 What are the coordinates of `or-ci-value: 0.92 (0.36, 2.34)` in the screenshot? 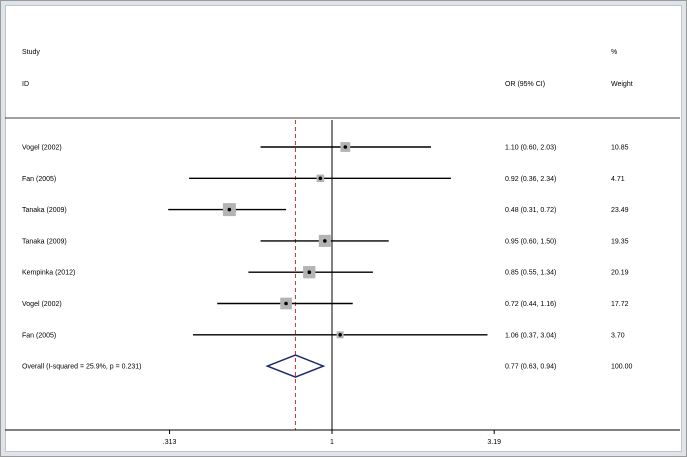 It's located at (530, 179).